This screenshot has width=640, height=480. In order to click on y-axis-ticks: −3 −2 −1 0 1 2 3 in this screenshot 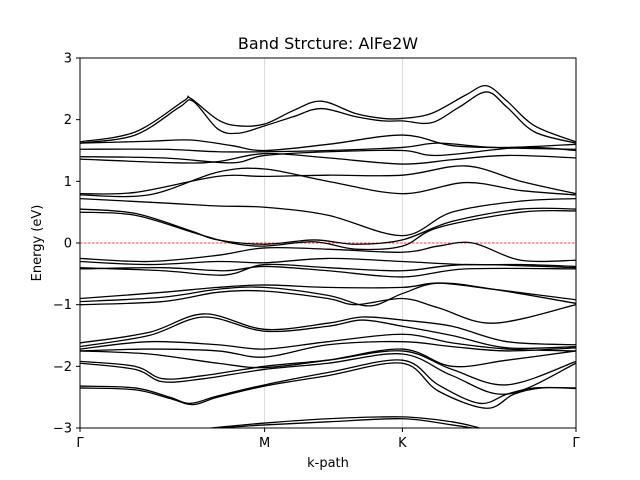, I will do `click(66, 244)`.